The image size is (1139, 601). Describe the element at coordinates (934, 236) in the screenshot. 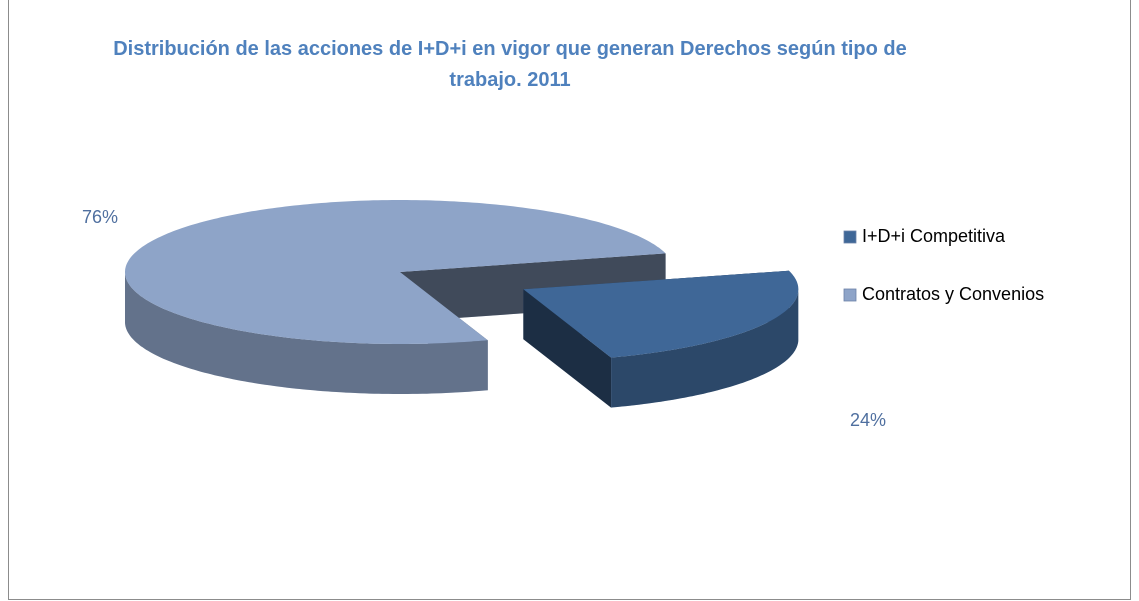

I see `legend-label: I+D+i Competitiva` at that location.